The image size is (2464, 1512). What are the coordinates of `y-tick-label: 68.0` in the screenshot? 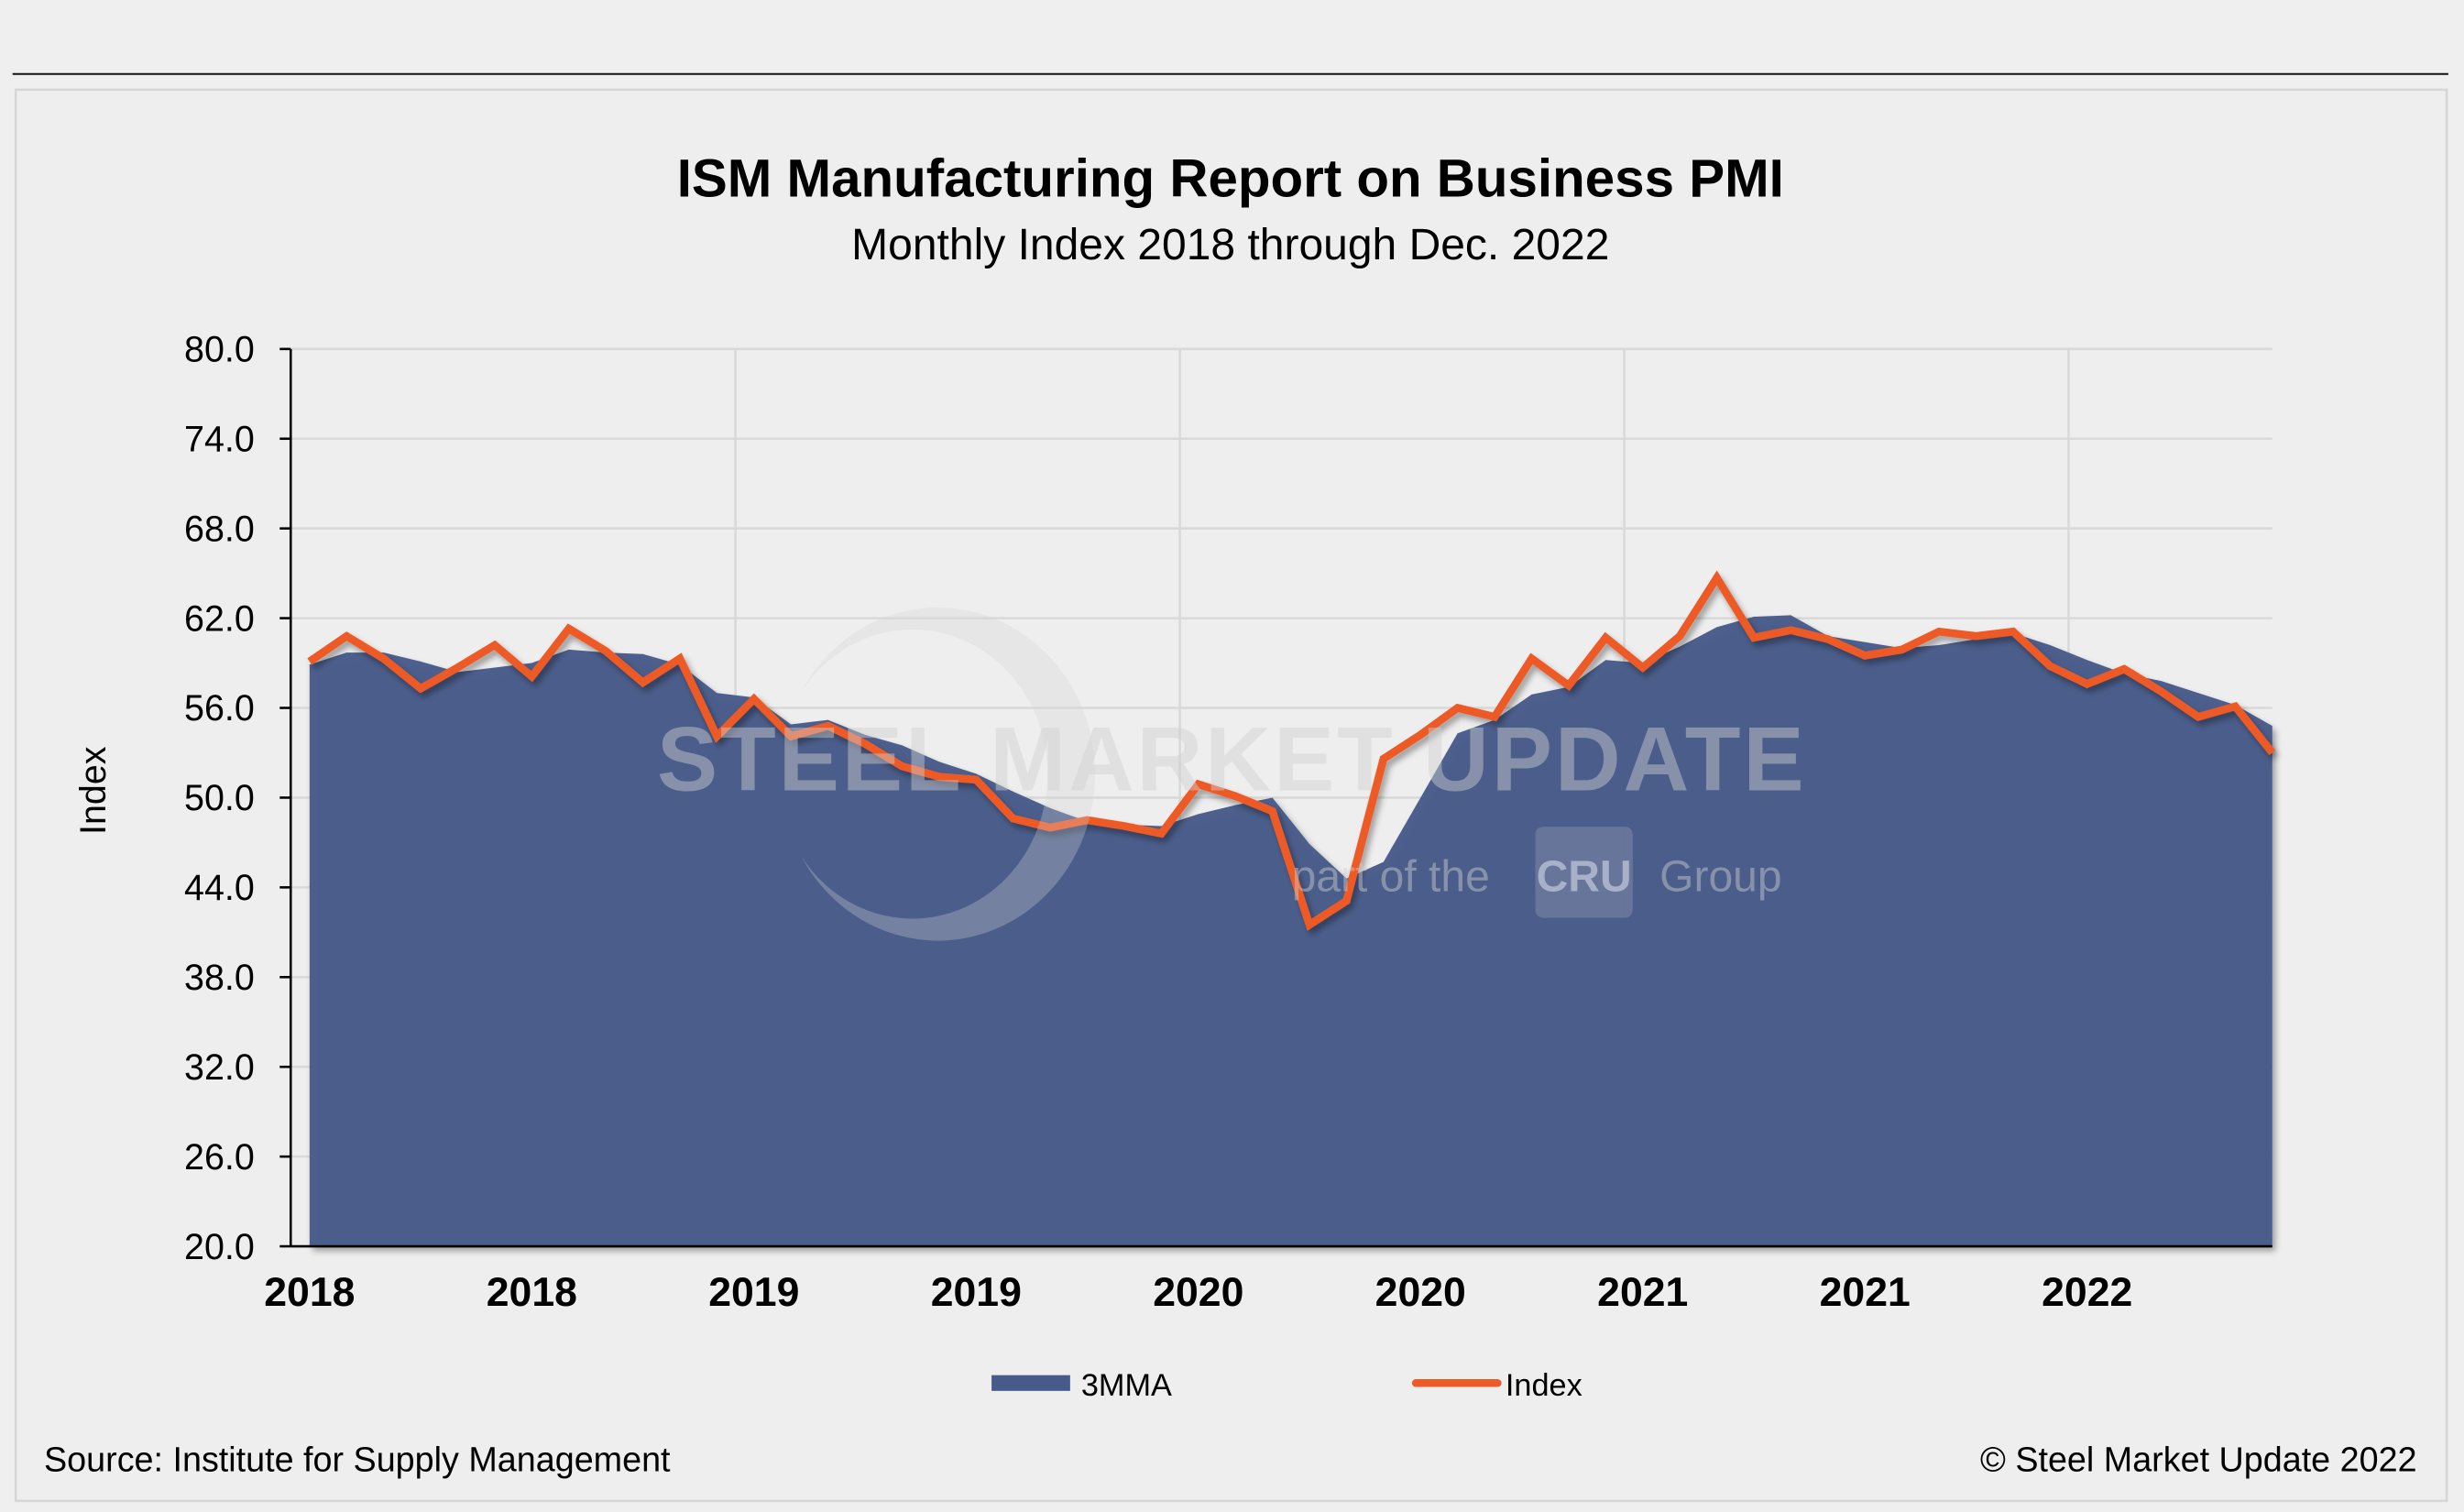 It's located at (219, 529).